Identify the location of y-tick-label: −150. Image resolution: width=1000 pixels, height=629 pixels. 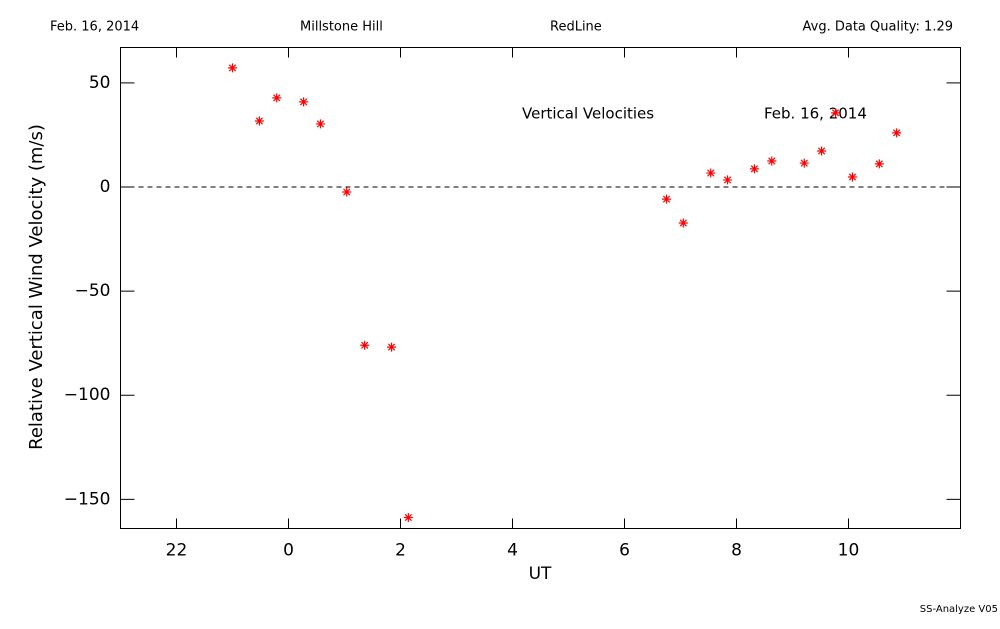
(87, 499).